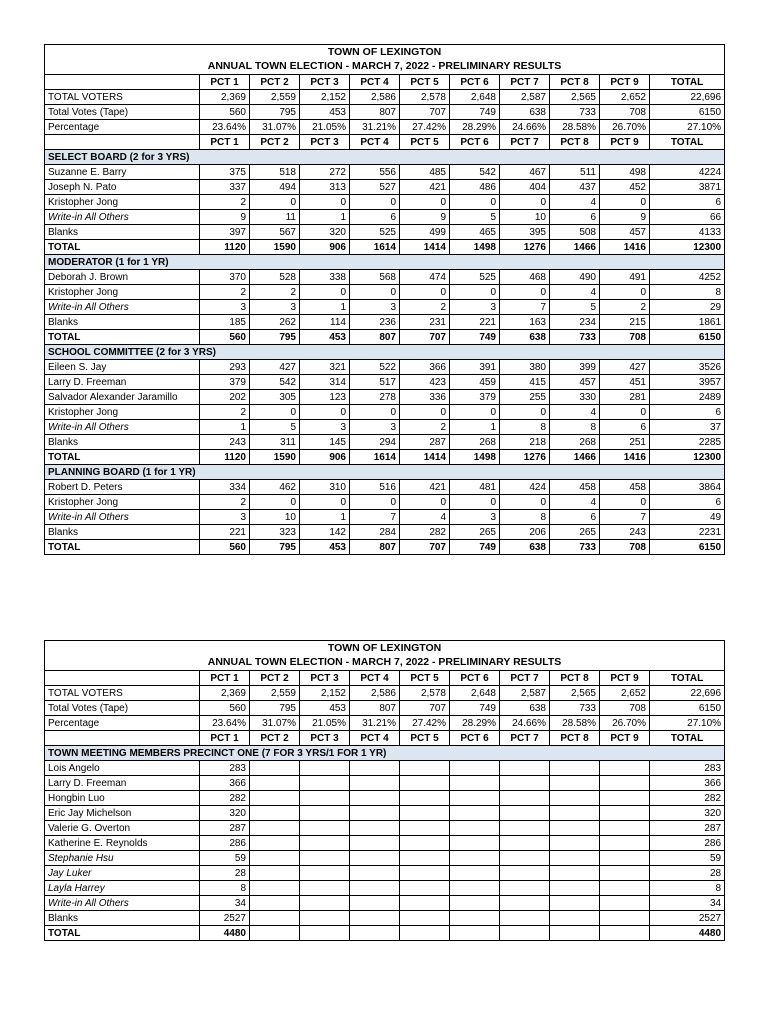 This screenshot has width=768, height=1024. What do you see at coordinates (384, 472) in the screenshot?
I see `section-header: PLANNING BOARD (1 for 1 YR)` at bounding box center [384, 472].